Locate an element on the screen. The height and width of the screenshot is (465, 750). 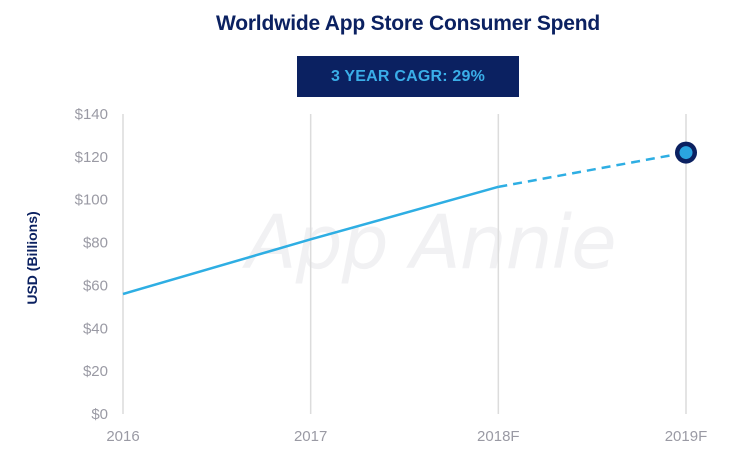
x-tick-label: 2019F is located at coordinates (686, 436).